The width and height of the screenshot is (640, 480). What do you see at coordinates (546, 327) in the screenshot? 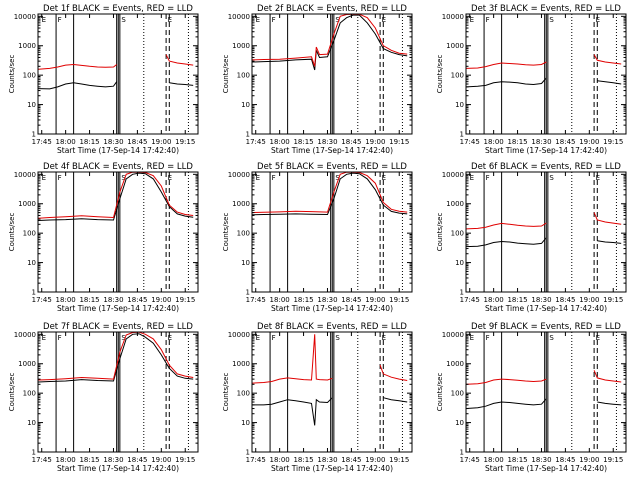
I see `panel-title: Det 9f BLACK = Events, RED = LLD` at bounding box center [546, 327].